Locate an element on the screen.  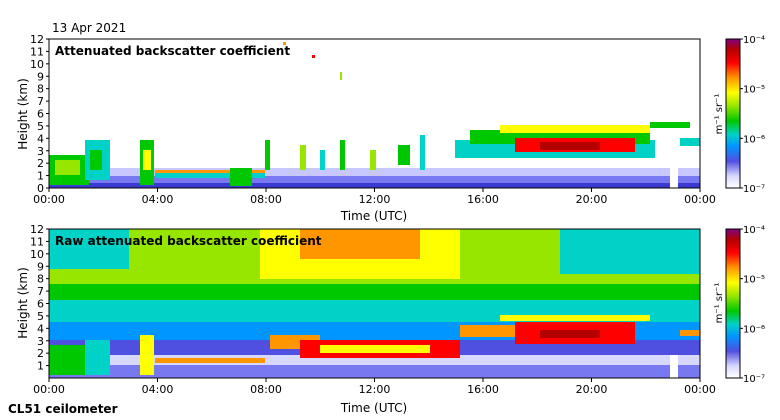
colorbar-top is located at coordinates (733, 113).